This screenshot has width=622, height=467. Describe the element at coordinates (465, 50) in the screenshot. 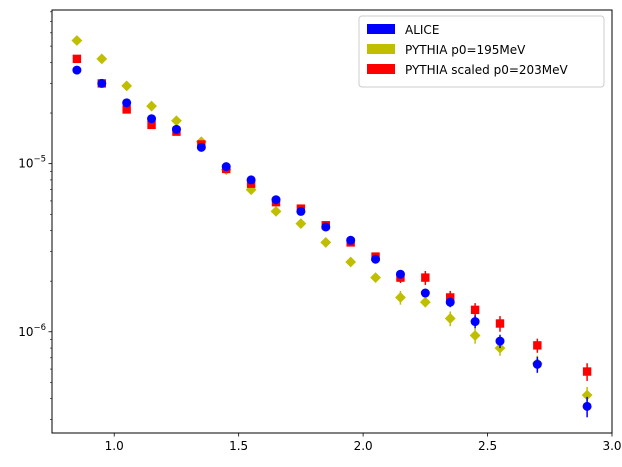

I see `legend-label: PYTHIA p0=195MeV` at that location.